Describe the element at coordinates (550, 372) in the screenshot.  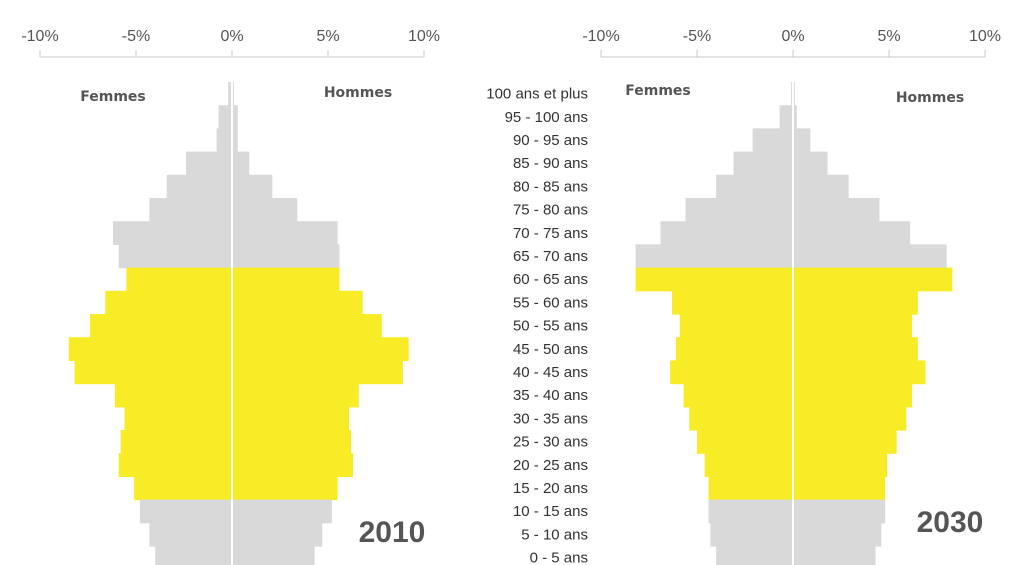
I see `age-group-label: 40 - 45 ans` at that location.